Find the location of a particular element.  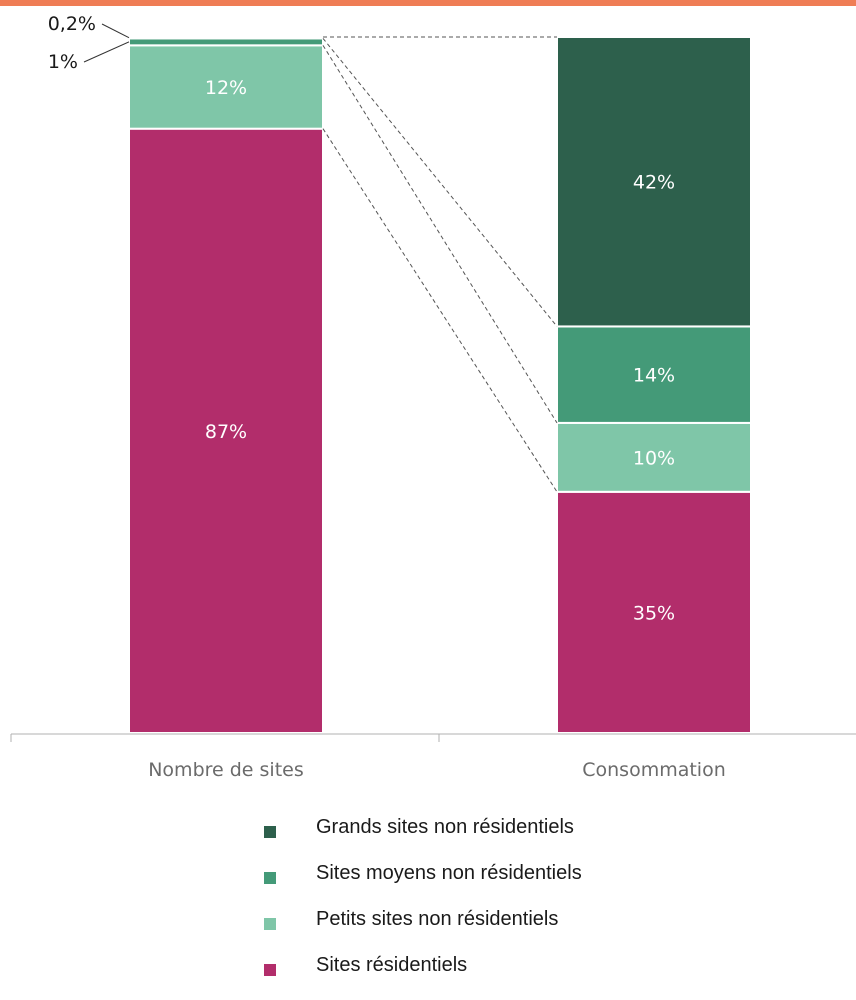

connector-line-residentiels is located at coordinates (440, 310).